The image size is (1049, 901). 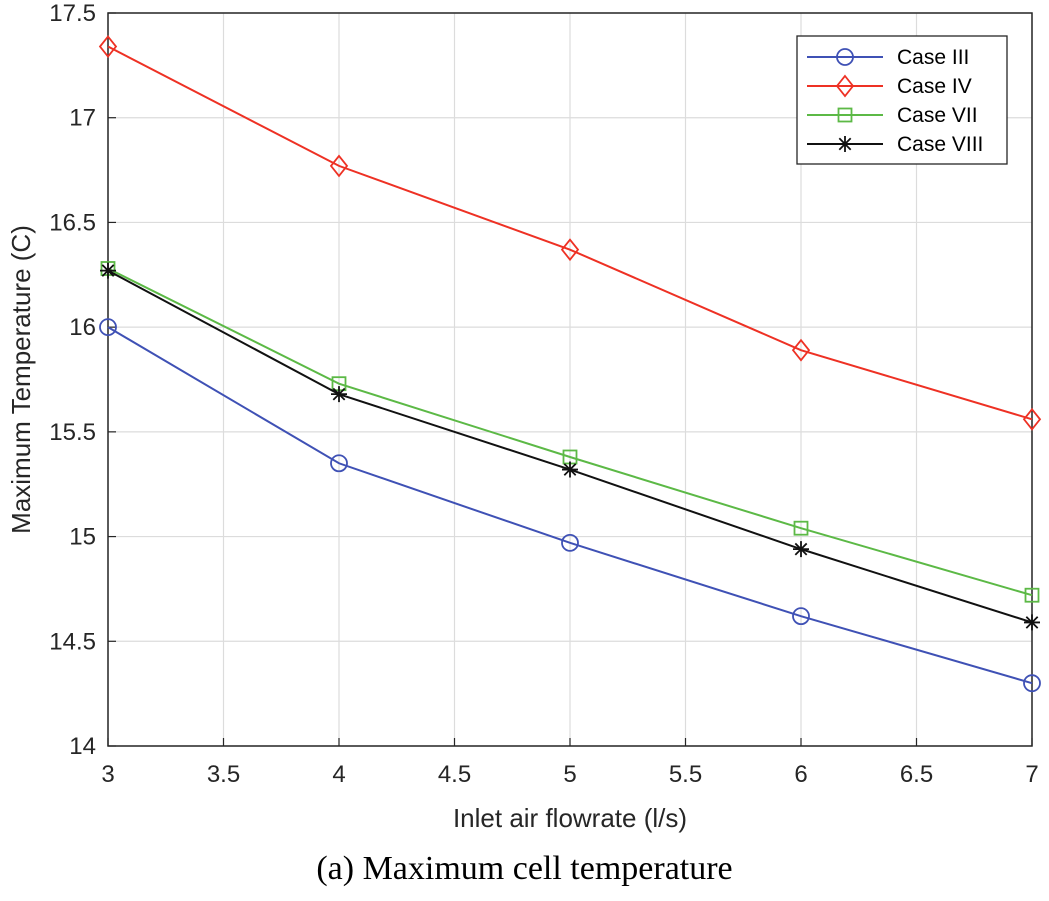 What do you see at coordinates (72, 13) in the screenshot?
I see `y-tick-label: 17.5` at bounding box center [72, 13].